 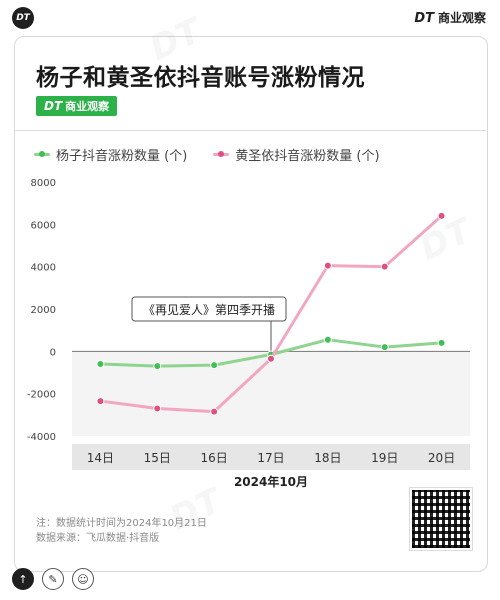 I want to click on page-title: 杨子和黄圣依抖音账号涨粉情况, so click(x=200, y=78).